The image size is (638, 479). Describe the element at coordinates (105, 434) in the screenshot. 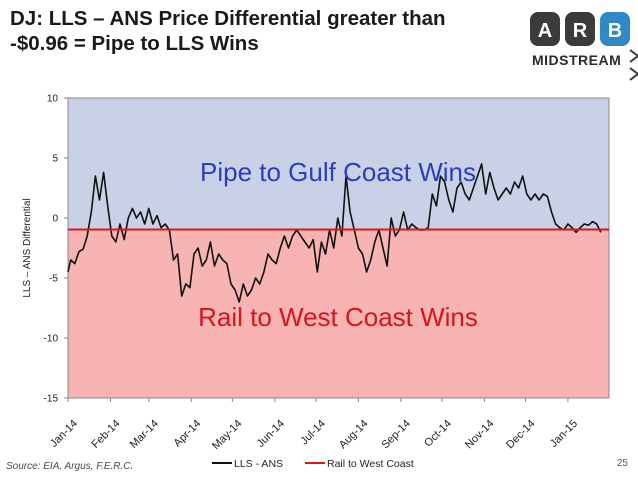

I see `x-tick-label: Feb-14` at that location.